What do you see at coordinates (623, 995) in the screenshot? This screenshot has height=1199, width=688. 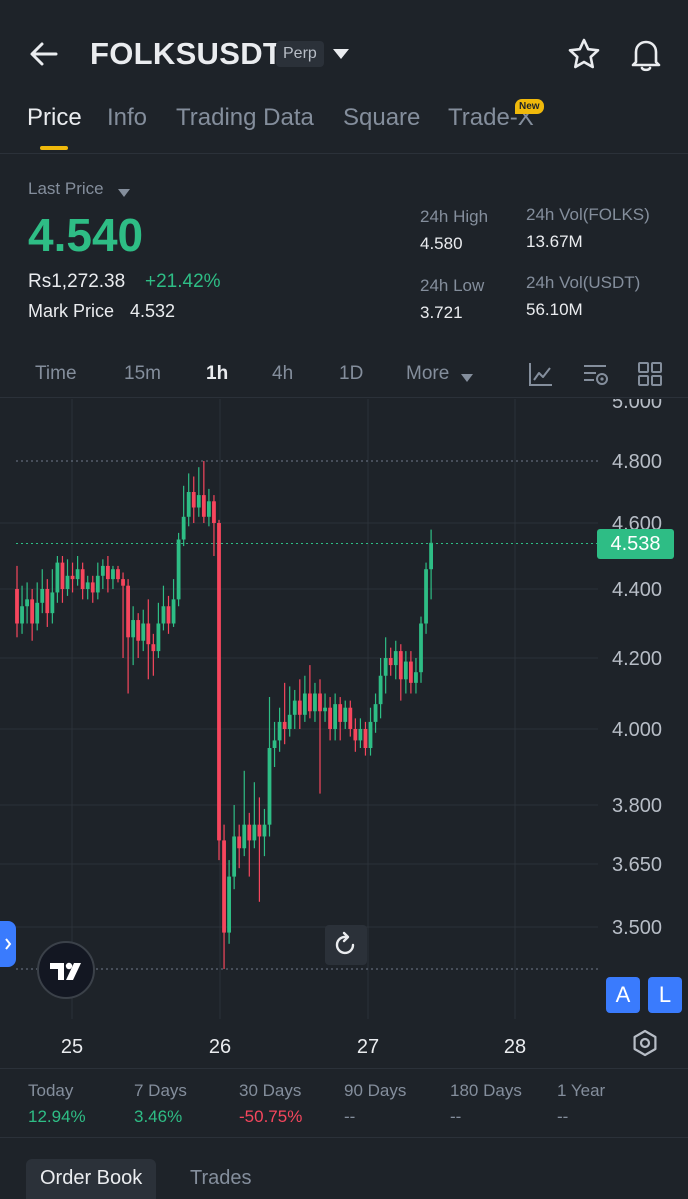 I see `auto-scale-button: A` at bounding box center [623, 995].